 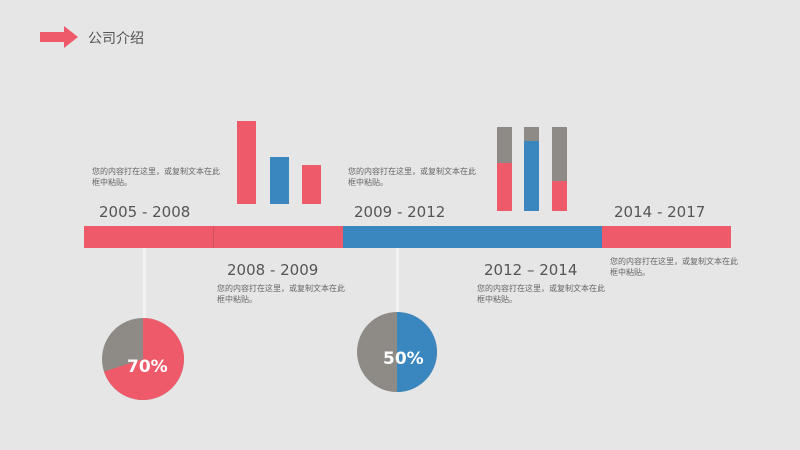 What do you see at coordinates (59, 37) in the screenshot?
I see `arrow-right-icon` at bounding box center [59, 37].